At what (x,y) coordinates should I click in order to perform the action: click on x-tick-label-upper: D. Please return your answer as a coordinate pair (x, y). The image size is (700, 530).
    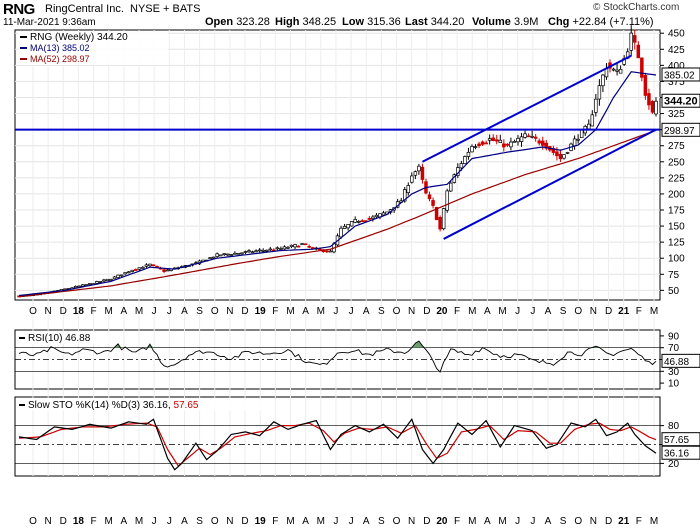
    Looking at the image, I should click on (426, 311).